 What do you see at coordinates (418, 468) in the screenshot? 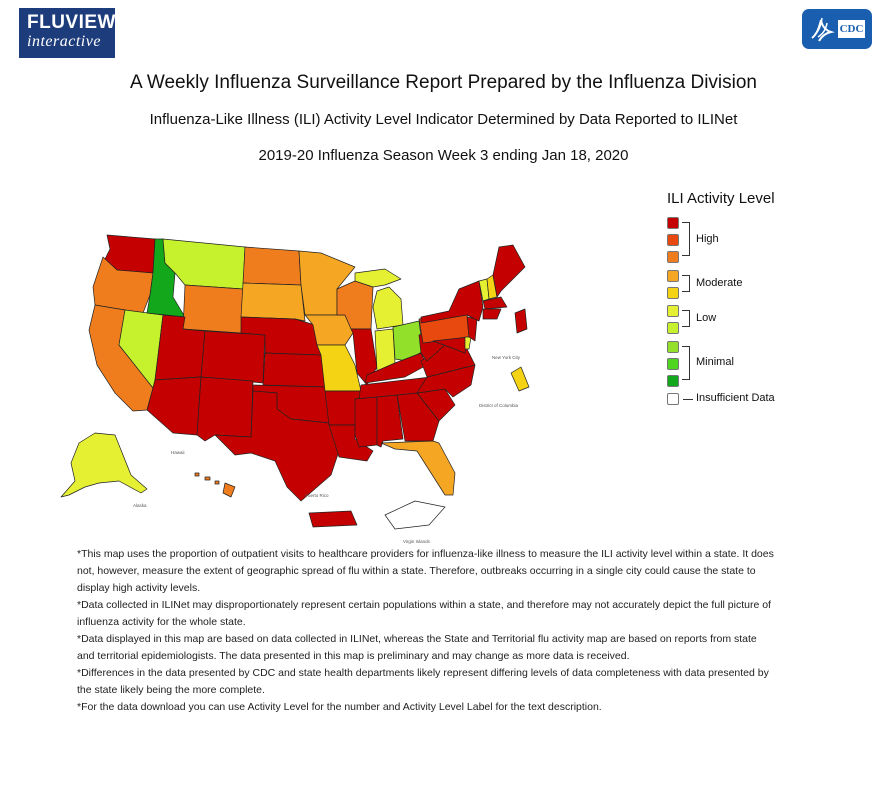
I see `state-florida` at bounding box center [418, 468].